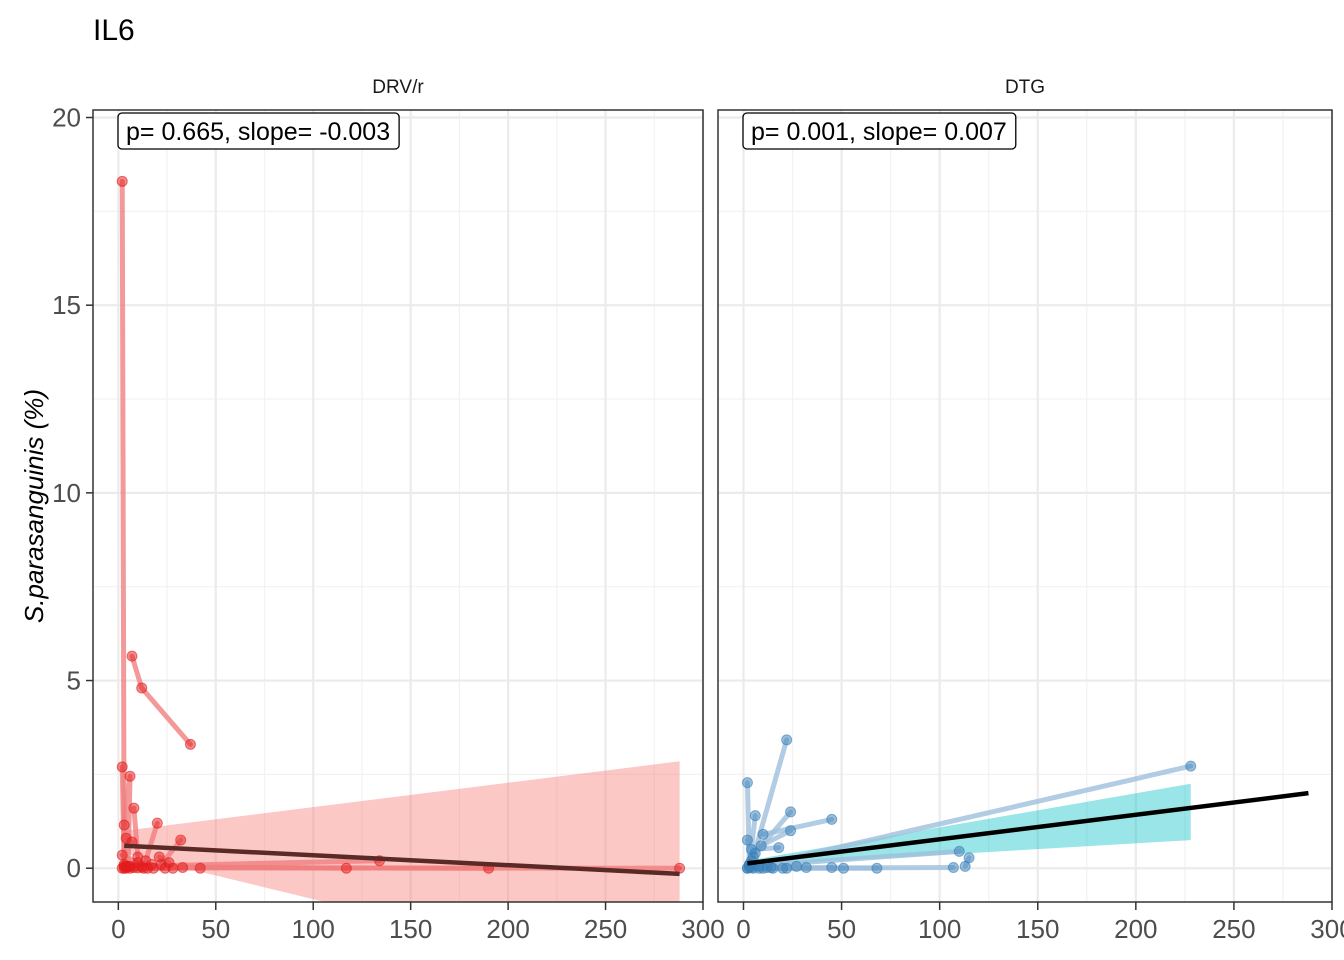 The height and width of the screenshot is (960, 1344). Describe the element at coordinates (66, 305) in the screenshot. I see `y-tick-label: 15` at that location.